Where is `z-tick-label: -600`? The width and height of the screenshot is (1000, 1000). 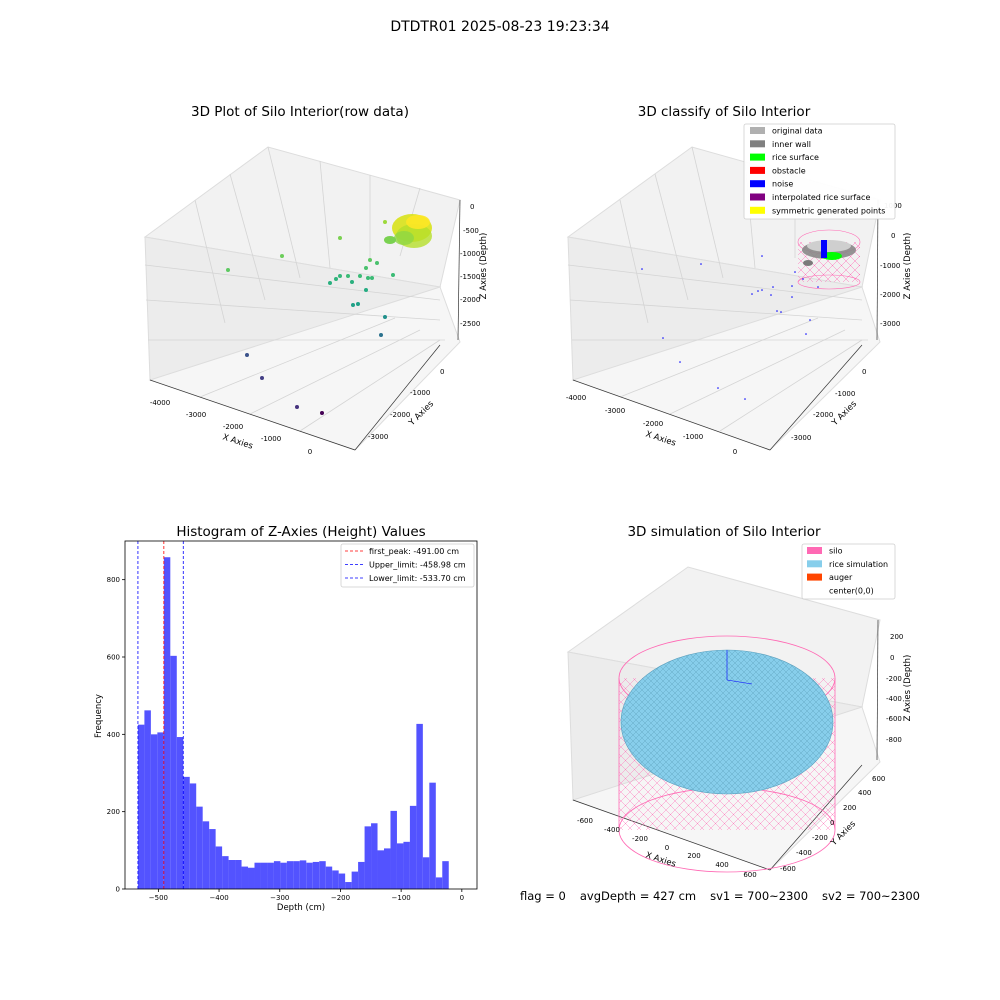
z-tick-label: -600 is located at coordinates (894, 719).